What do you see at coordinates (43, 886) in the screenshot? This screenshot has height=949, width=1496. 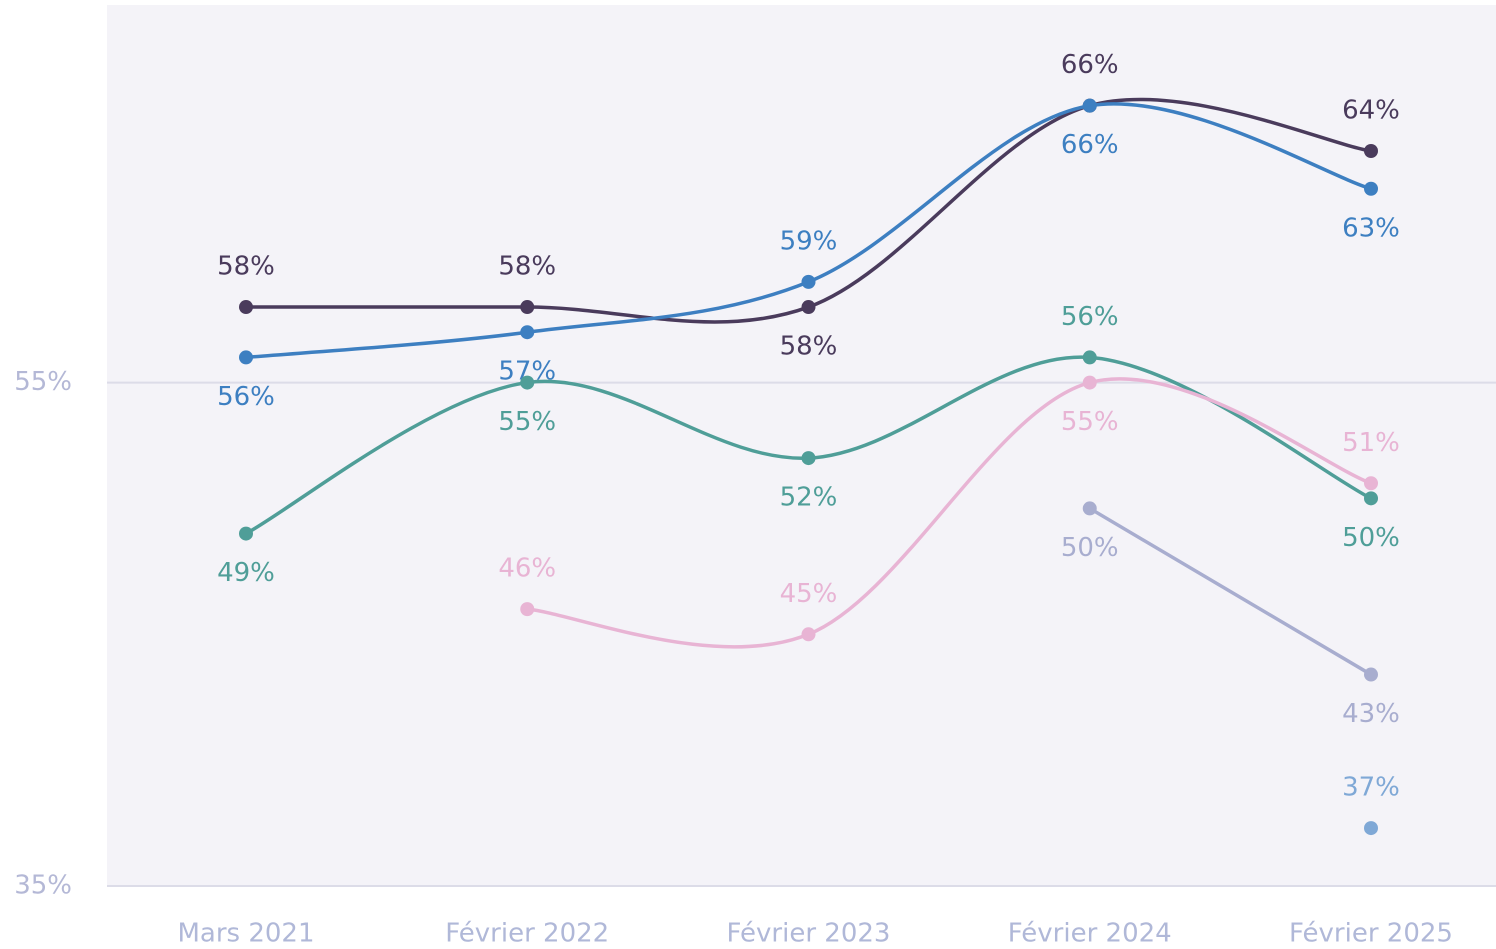 I see `y-tick-label: 35%` at bounding box center [43, 886].